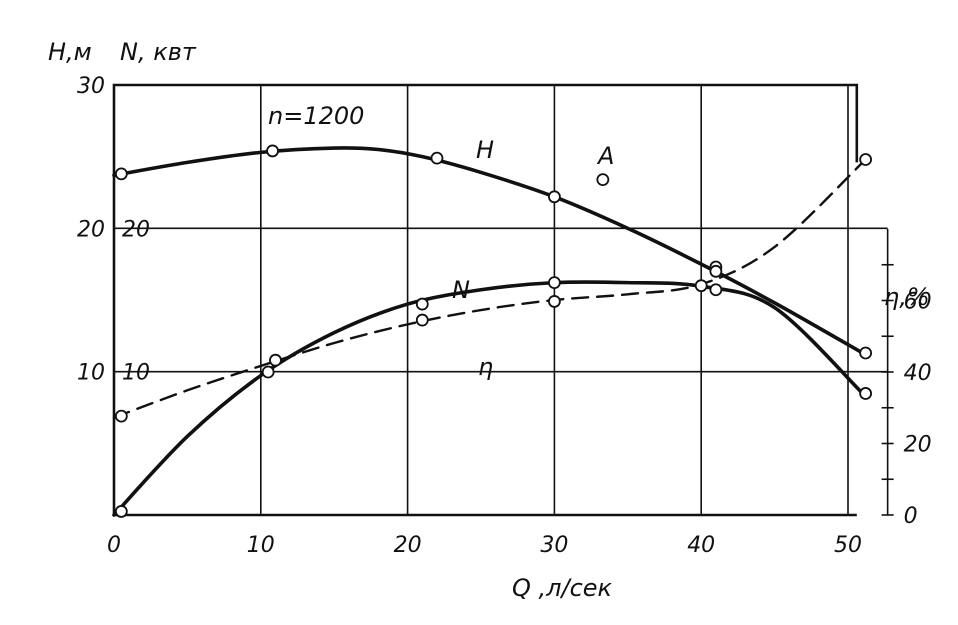 The image size is (958, 625). I want to click on N-tick-label-20: 20, so click(136, 229).